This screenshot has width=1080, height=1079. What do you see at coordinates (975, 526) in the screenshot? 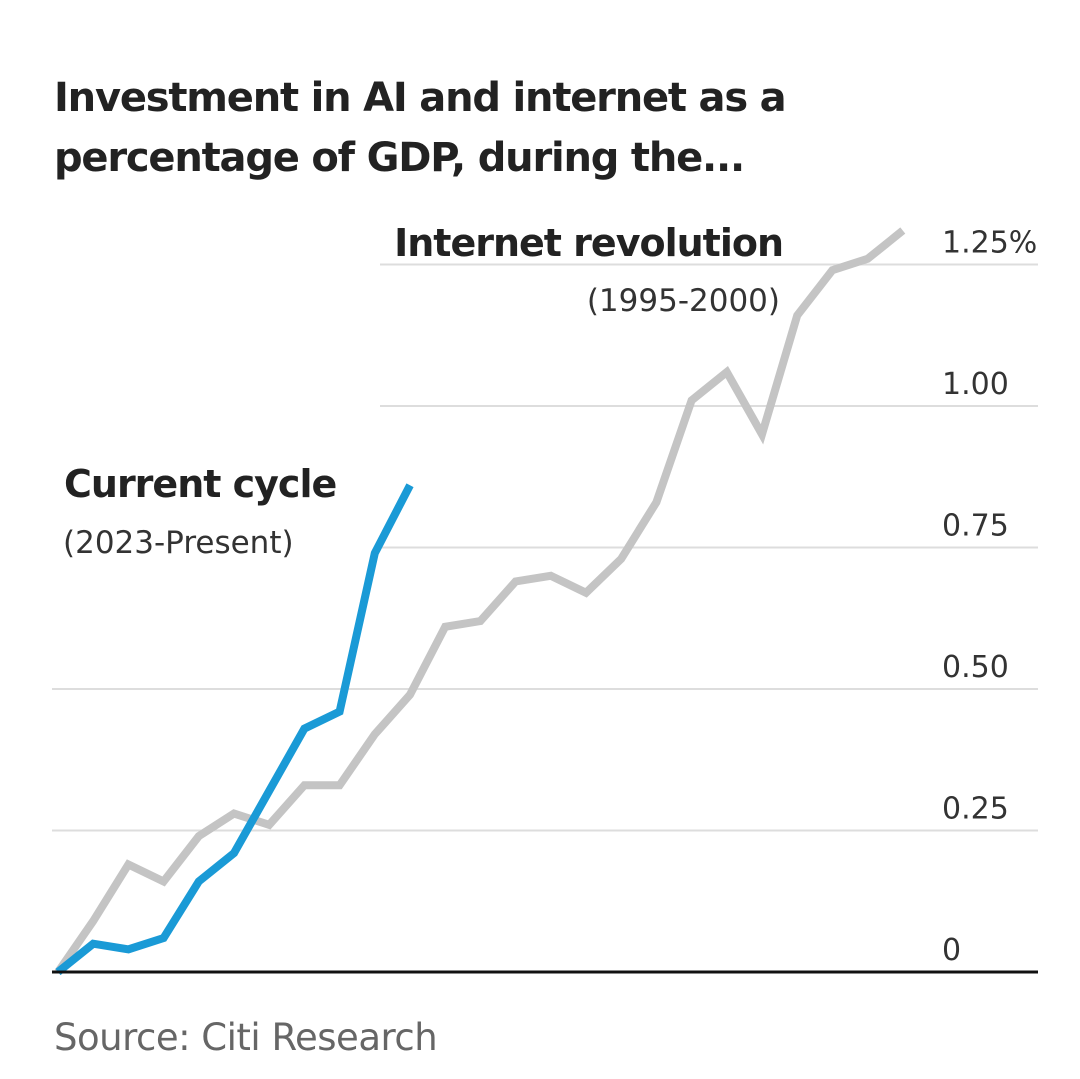
I see `y-tick-label: 0.75` at bounding box center [975, 526].